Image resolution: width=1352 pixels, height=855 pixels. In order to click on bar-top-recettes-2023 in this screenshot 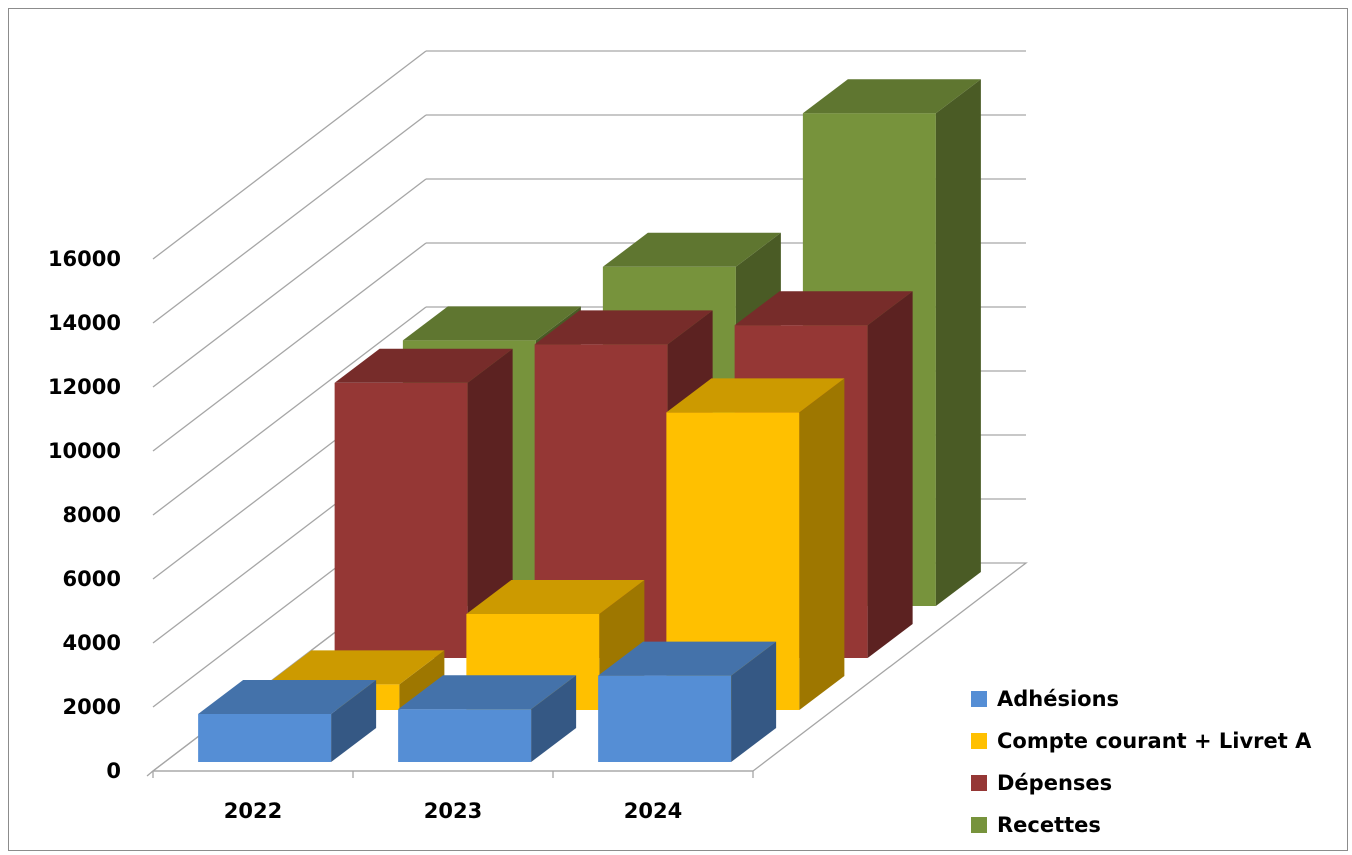, I will do `click(691, 249)`.